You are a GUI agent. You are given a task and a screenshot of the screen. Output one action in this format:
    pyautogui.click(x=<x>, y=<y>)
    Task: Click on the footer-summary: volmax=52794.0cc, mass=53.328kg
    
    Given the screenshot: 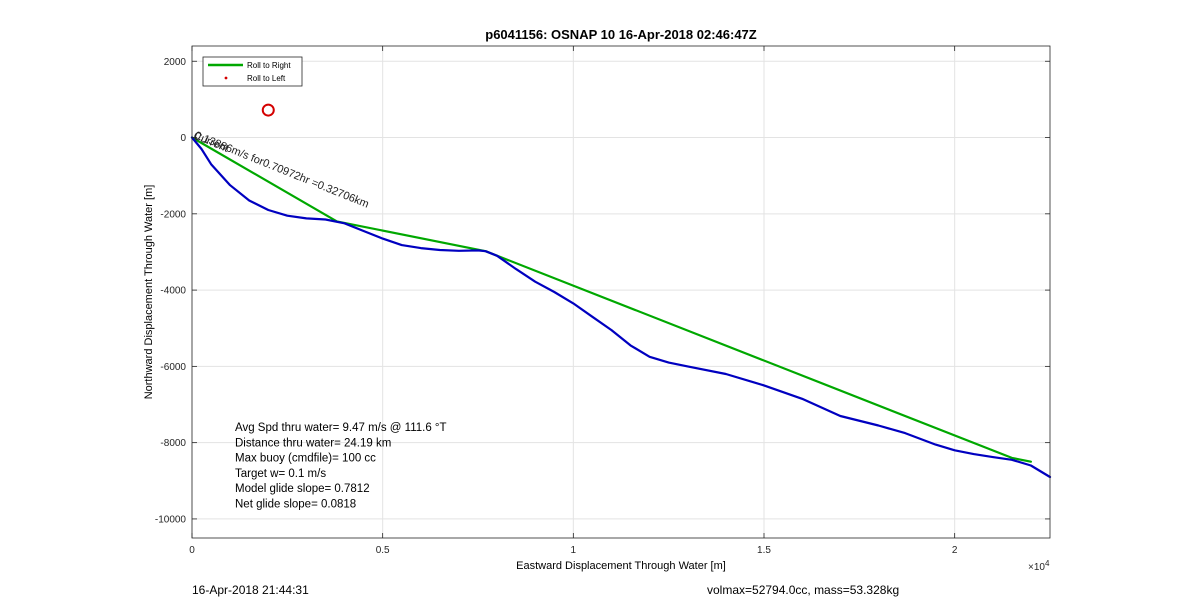 What is the action you would take?
    pyautogui.click(x=803, y=590)
    